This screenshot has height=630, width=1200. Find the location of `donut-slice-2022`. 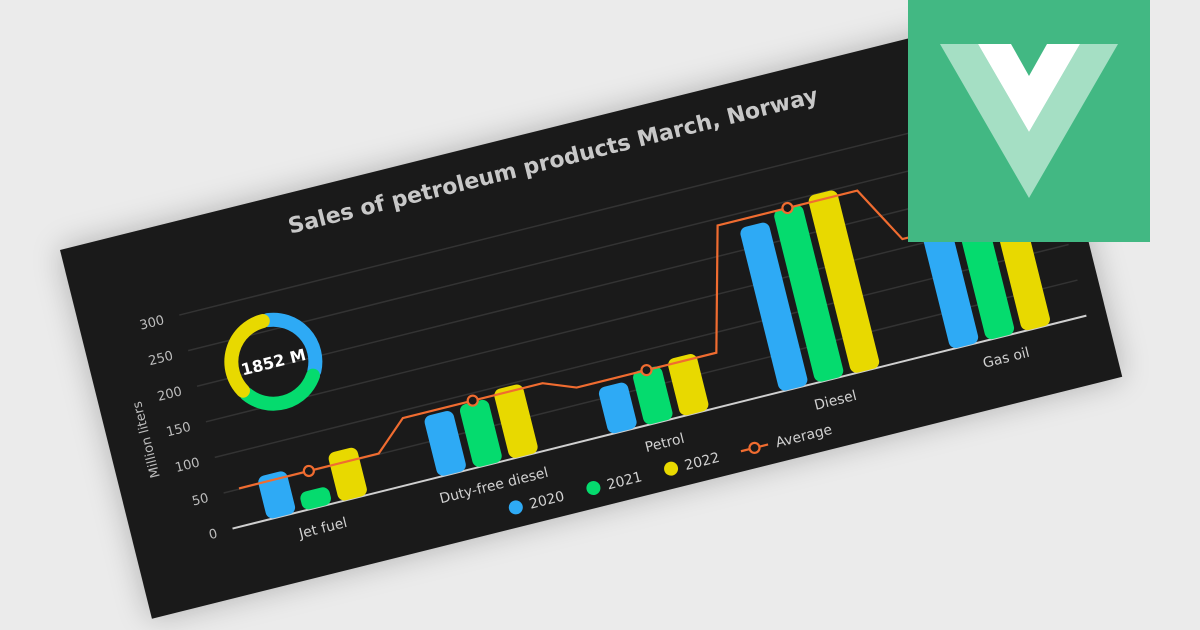

donut-slice-2022 is located at coordinates (247, 356).